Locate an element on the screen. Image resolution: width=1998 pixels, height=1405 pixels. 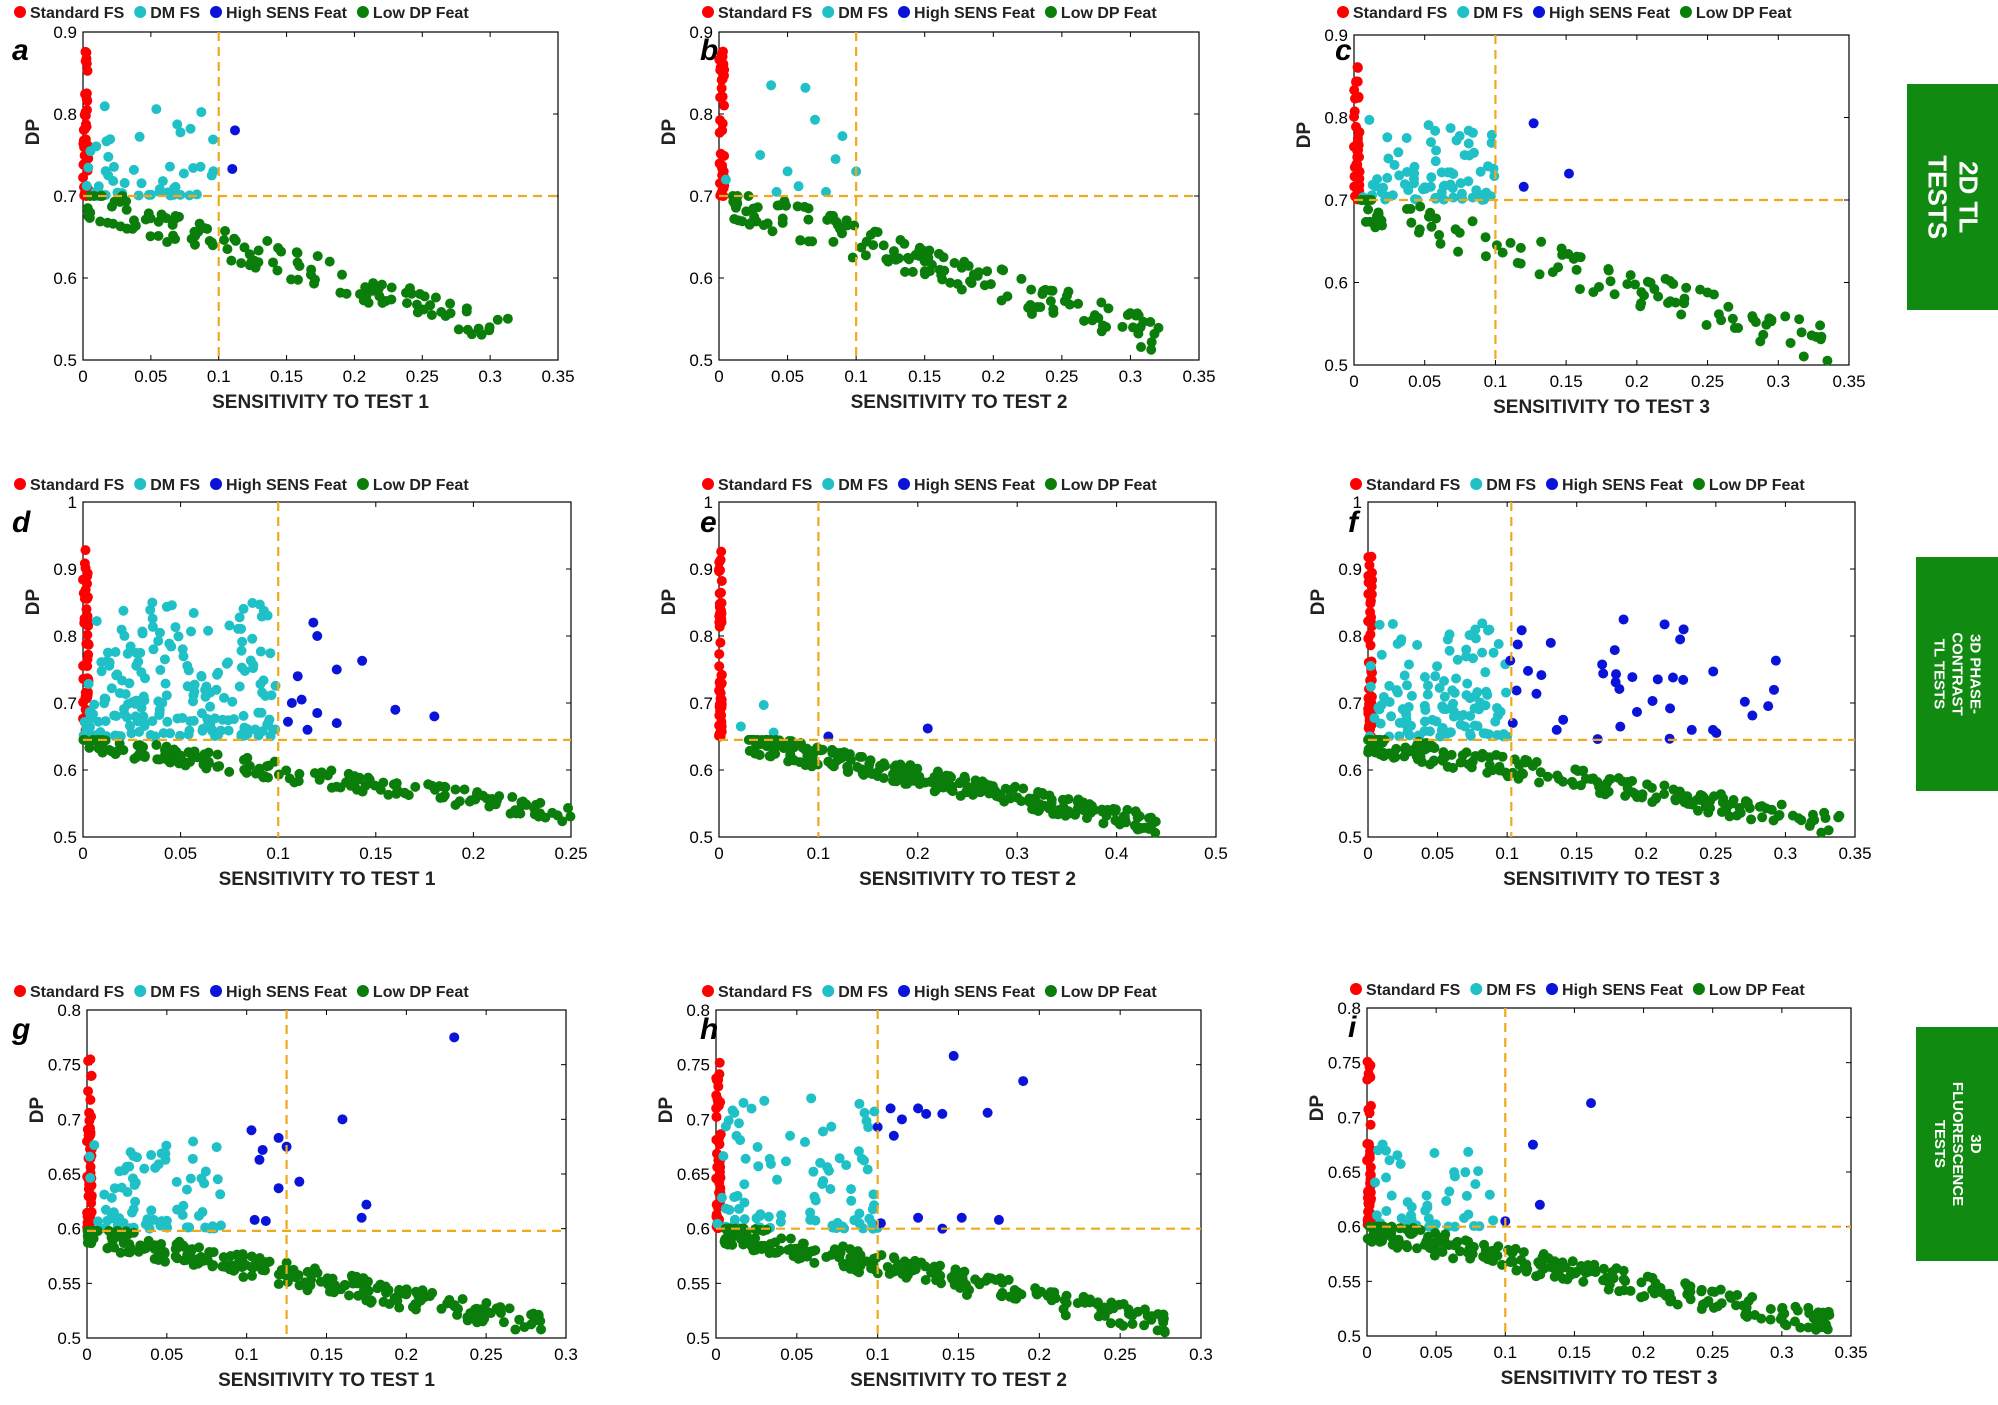
legend-marker-high is located at coordinates (216, 484).